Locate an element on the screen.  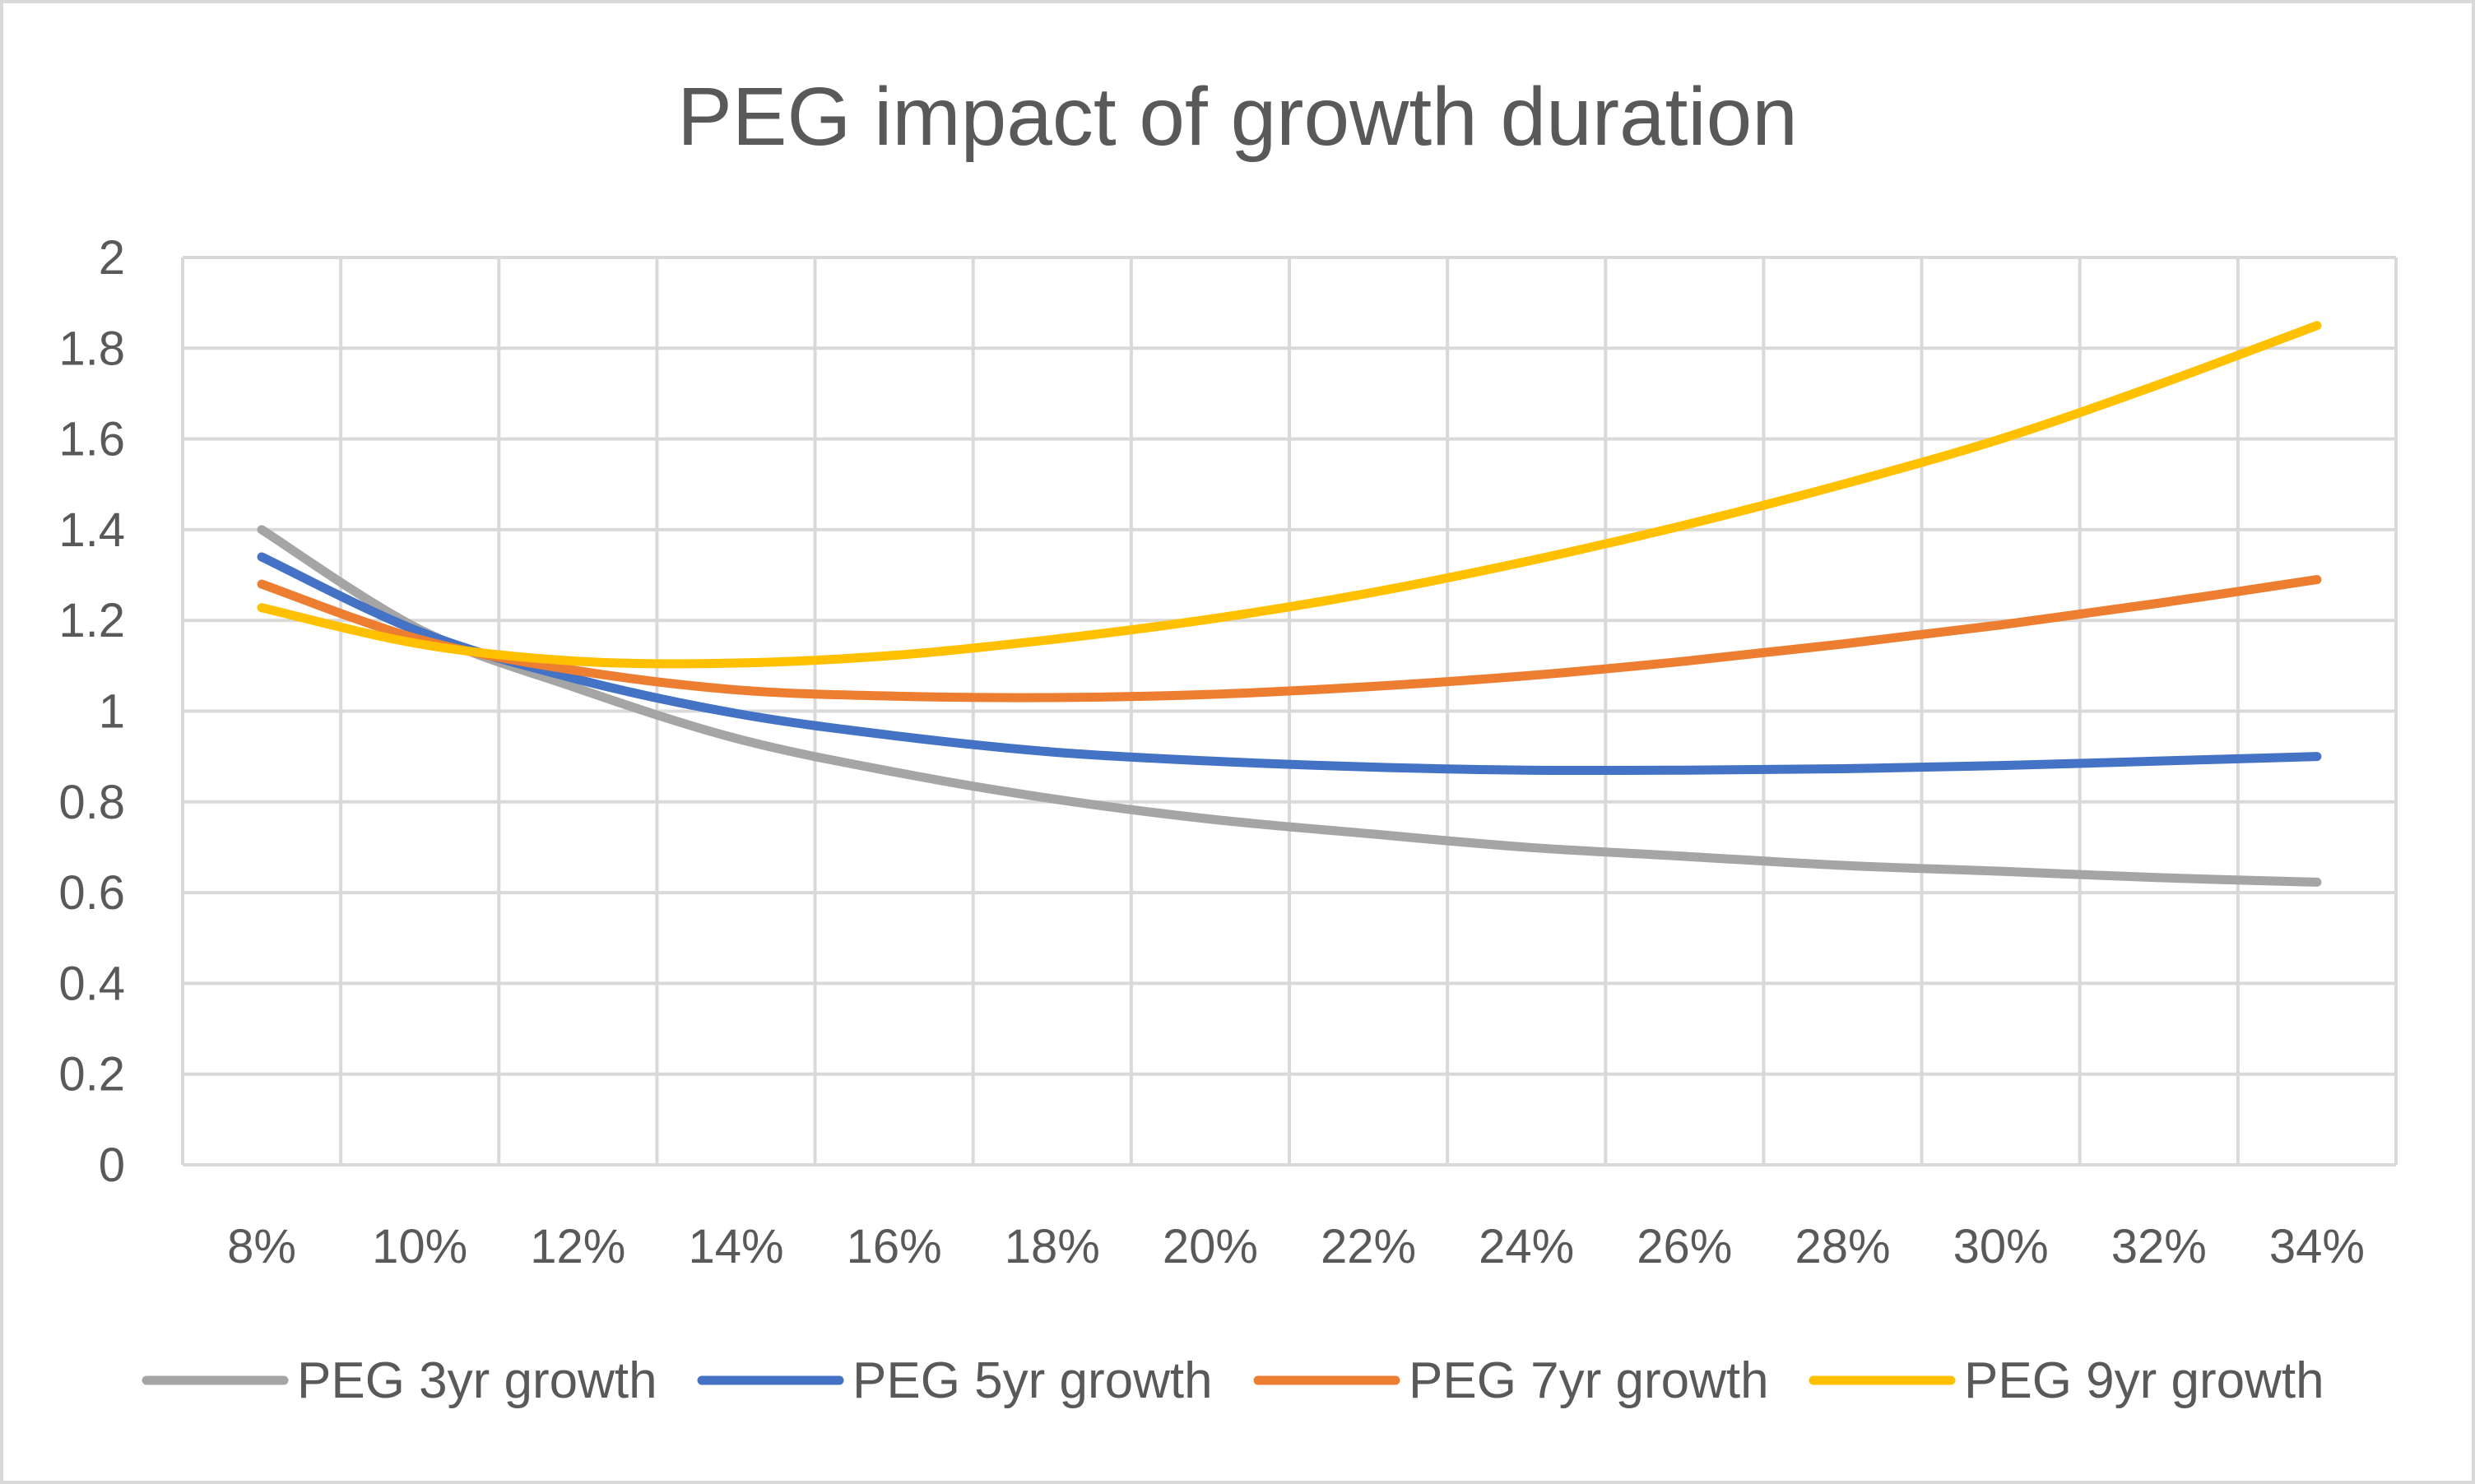
legend-label: PEG 7yr growth is located at coordinates (1589, 1380).